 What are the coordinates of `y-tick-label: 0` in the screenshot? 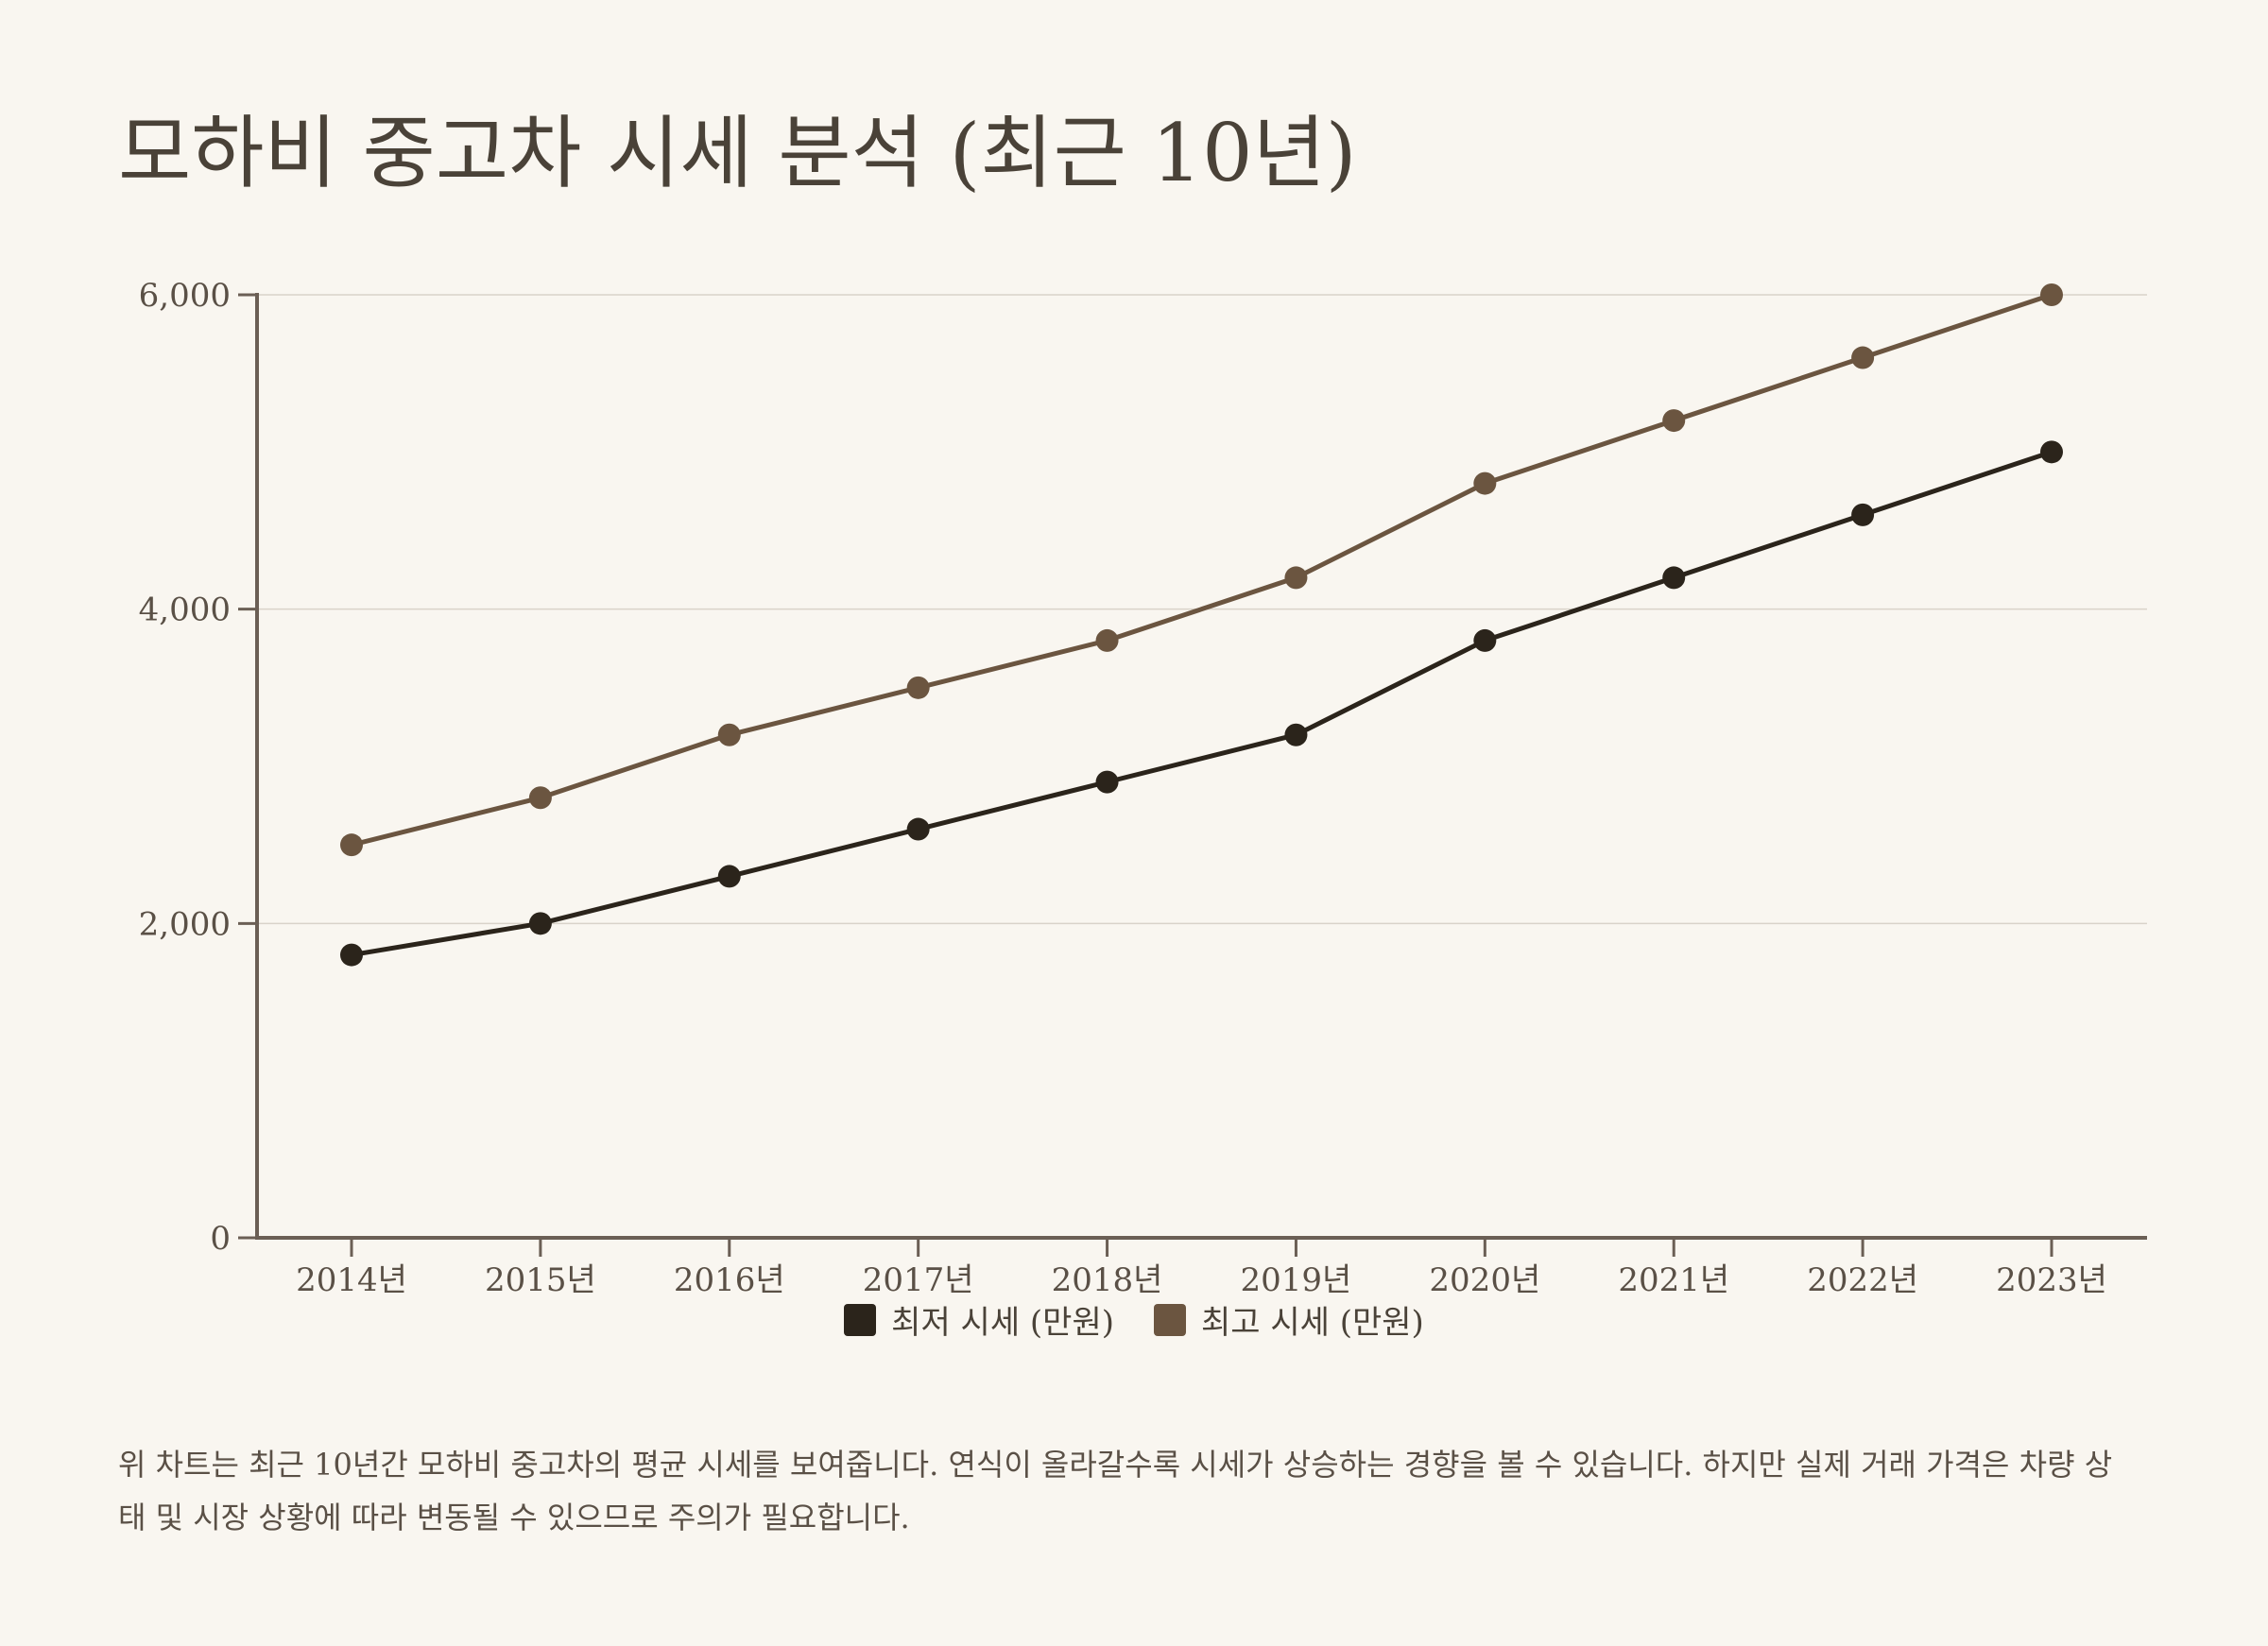 It's located at (220, 1239).